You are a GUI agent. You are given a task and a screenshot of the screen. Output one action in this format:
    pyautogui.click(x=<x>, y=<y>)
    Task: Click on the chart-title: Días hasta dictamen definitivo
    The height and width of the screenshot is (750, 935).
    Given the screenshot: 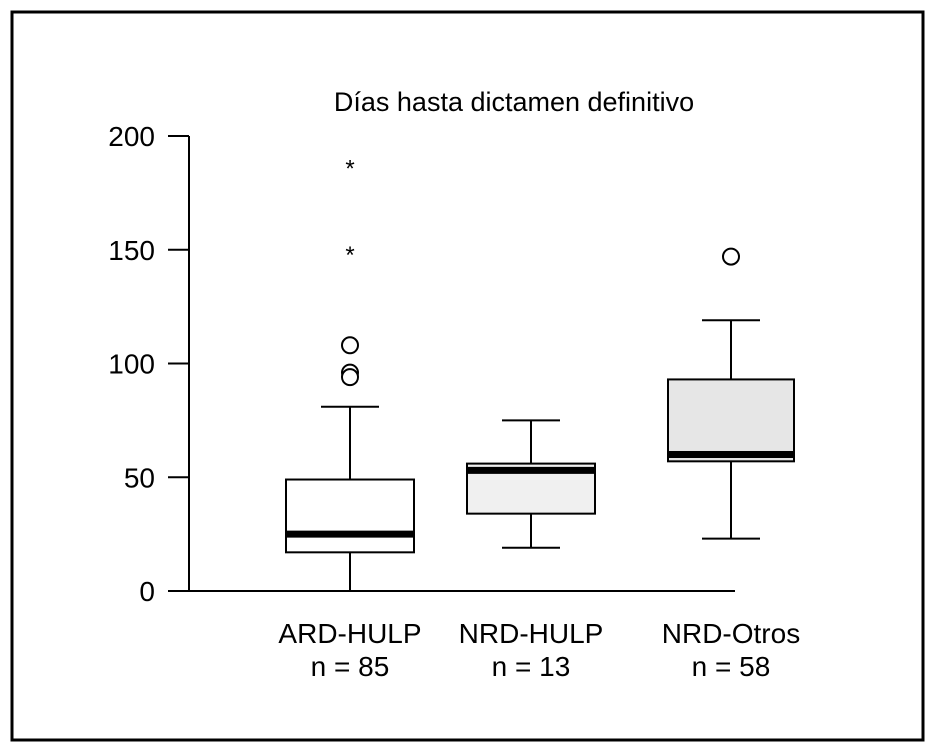 What is the action you would take?
    pyautogui.click(x=514, y=102)
    